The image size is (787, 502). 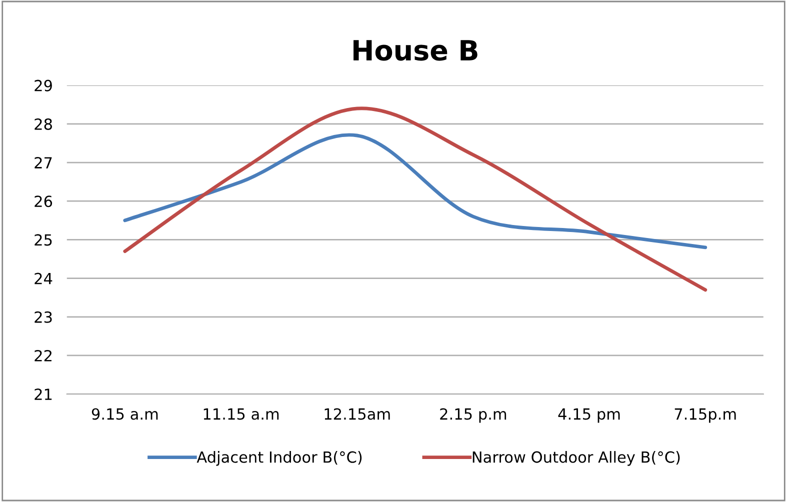 I want to click on chart-title: House B, so click(x=416, y=50).